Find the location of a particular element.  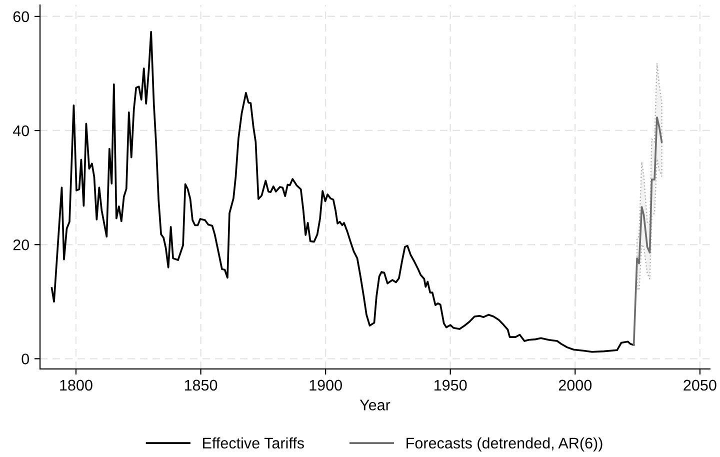

y-tick-label: 20 is located at coordinates (21, 244).